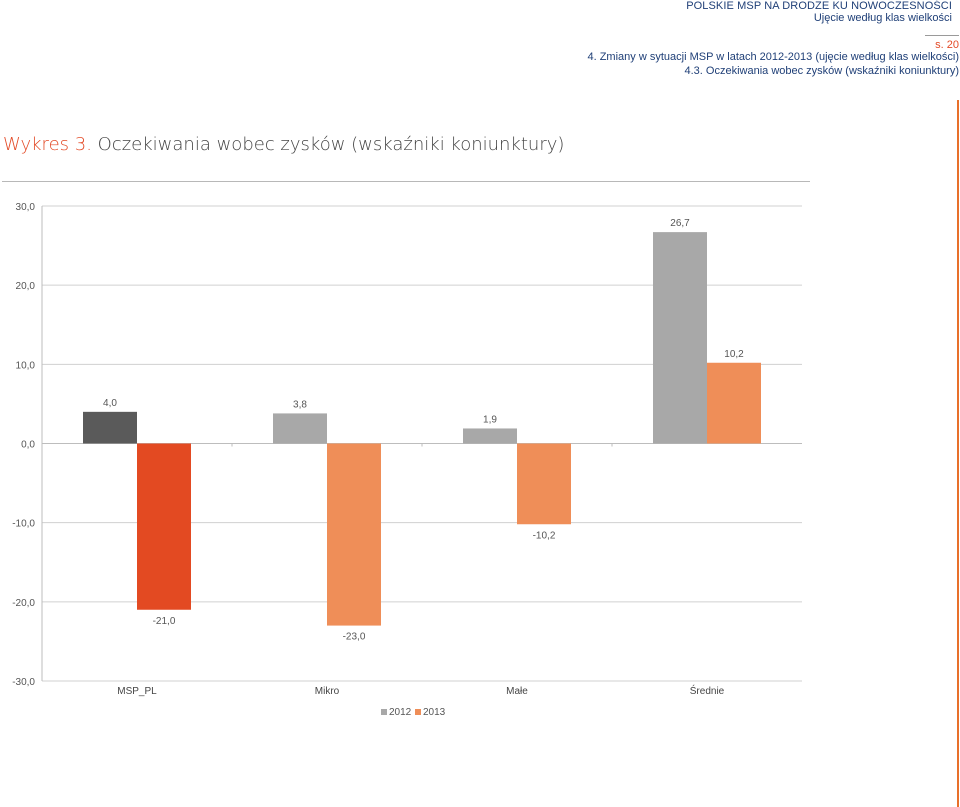 The width and height of the screenshot is (960, 807). Describe the element at coordinates (47, 144) in the screenshot. I see `figure-label: Wykres 3.` at that location.